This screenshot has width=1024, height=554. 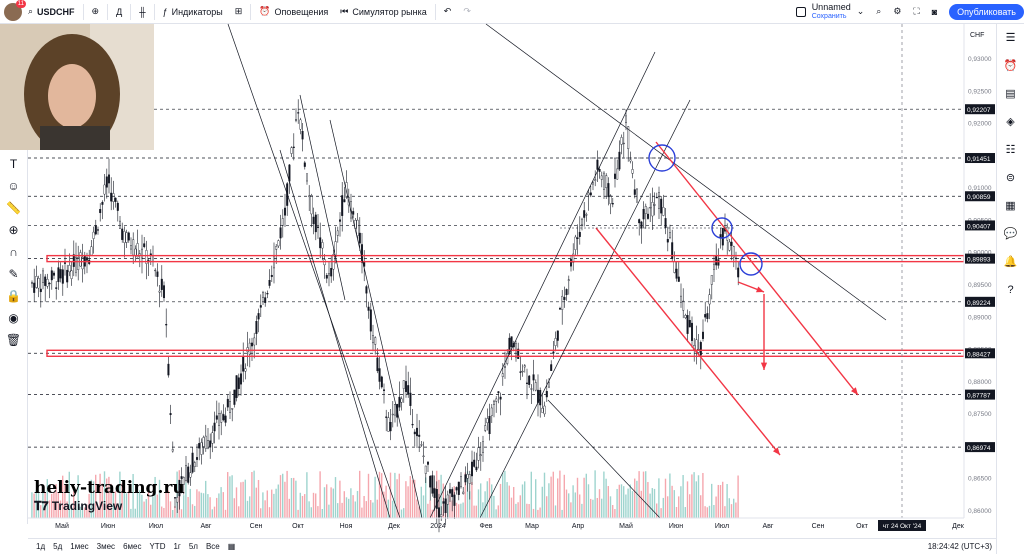 What do you see at coordinates (934, 12) in the screenshot?
I see `snapshot-button: ◙` at bounding box center [934, 12].